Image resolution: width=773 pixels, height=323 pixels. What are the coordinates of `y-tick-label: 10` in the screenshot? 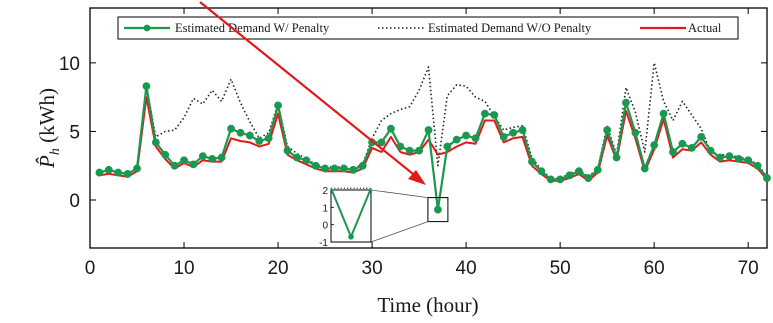 It's located at (69, 64).